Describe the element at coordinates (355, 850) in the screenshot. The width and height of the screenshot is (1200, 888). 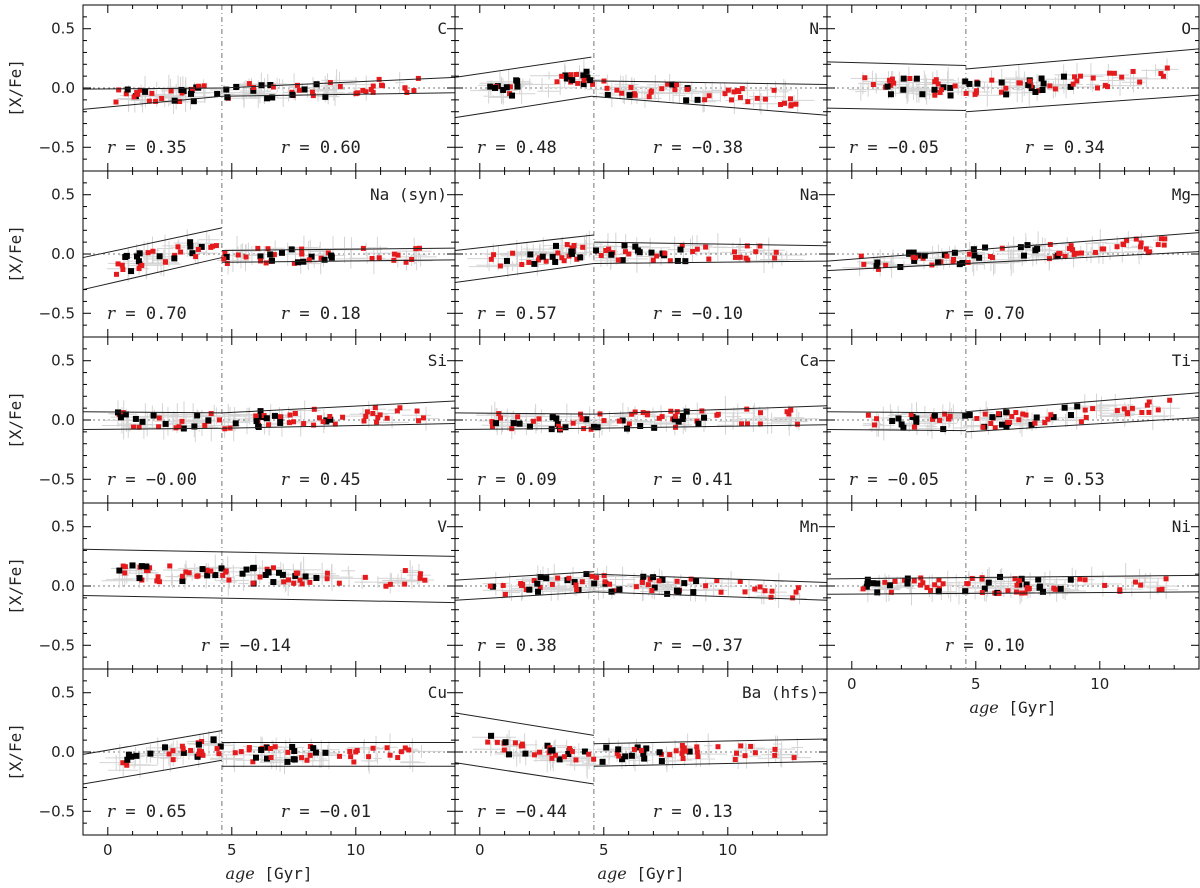
I see `x-tick-label: 10` at that location.